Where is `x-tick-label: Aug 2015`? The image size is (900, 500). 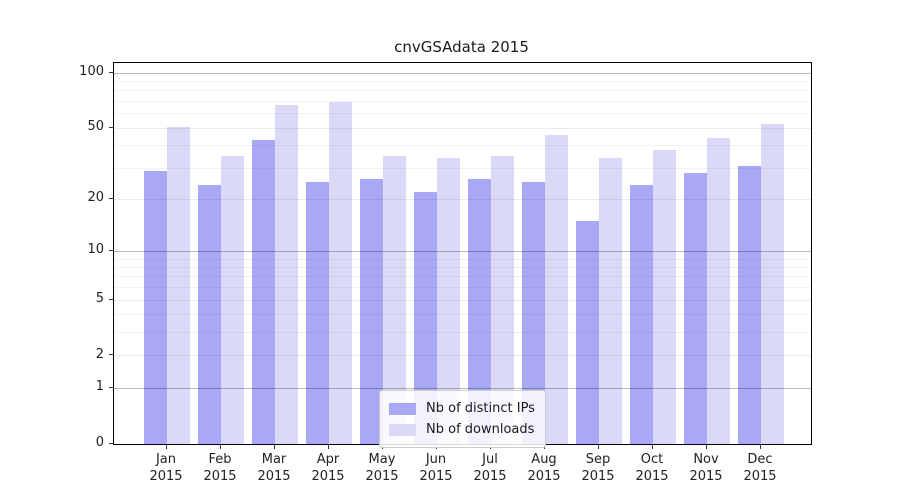 x-tick-label: Aug 2015 is located at coordinates (544, 468).